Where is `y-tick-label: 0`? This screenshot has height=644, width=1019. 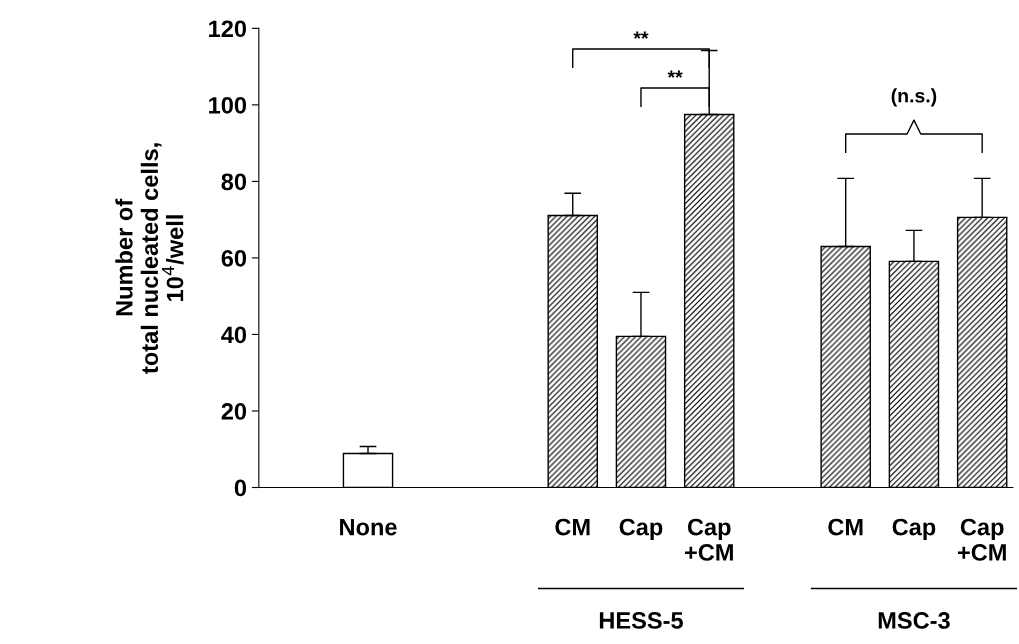
y-tick-label: 0 is located at coordinates (240, 488).